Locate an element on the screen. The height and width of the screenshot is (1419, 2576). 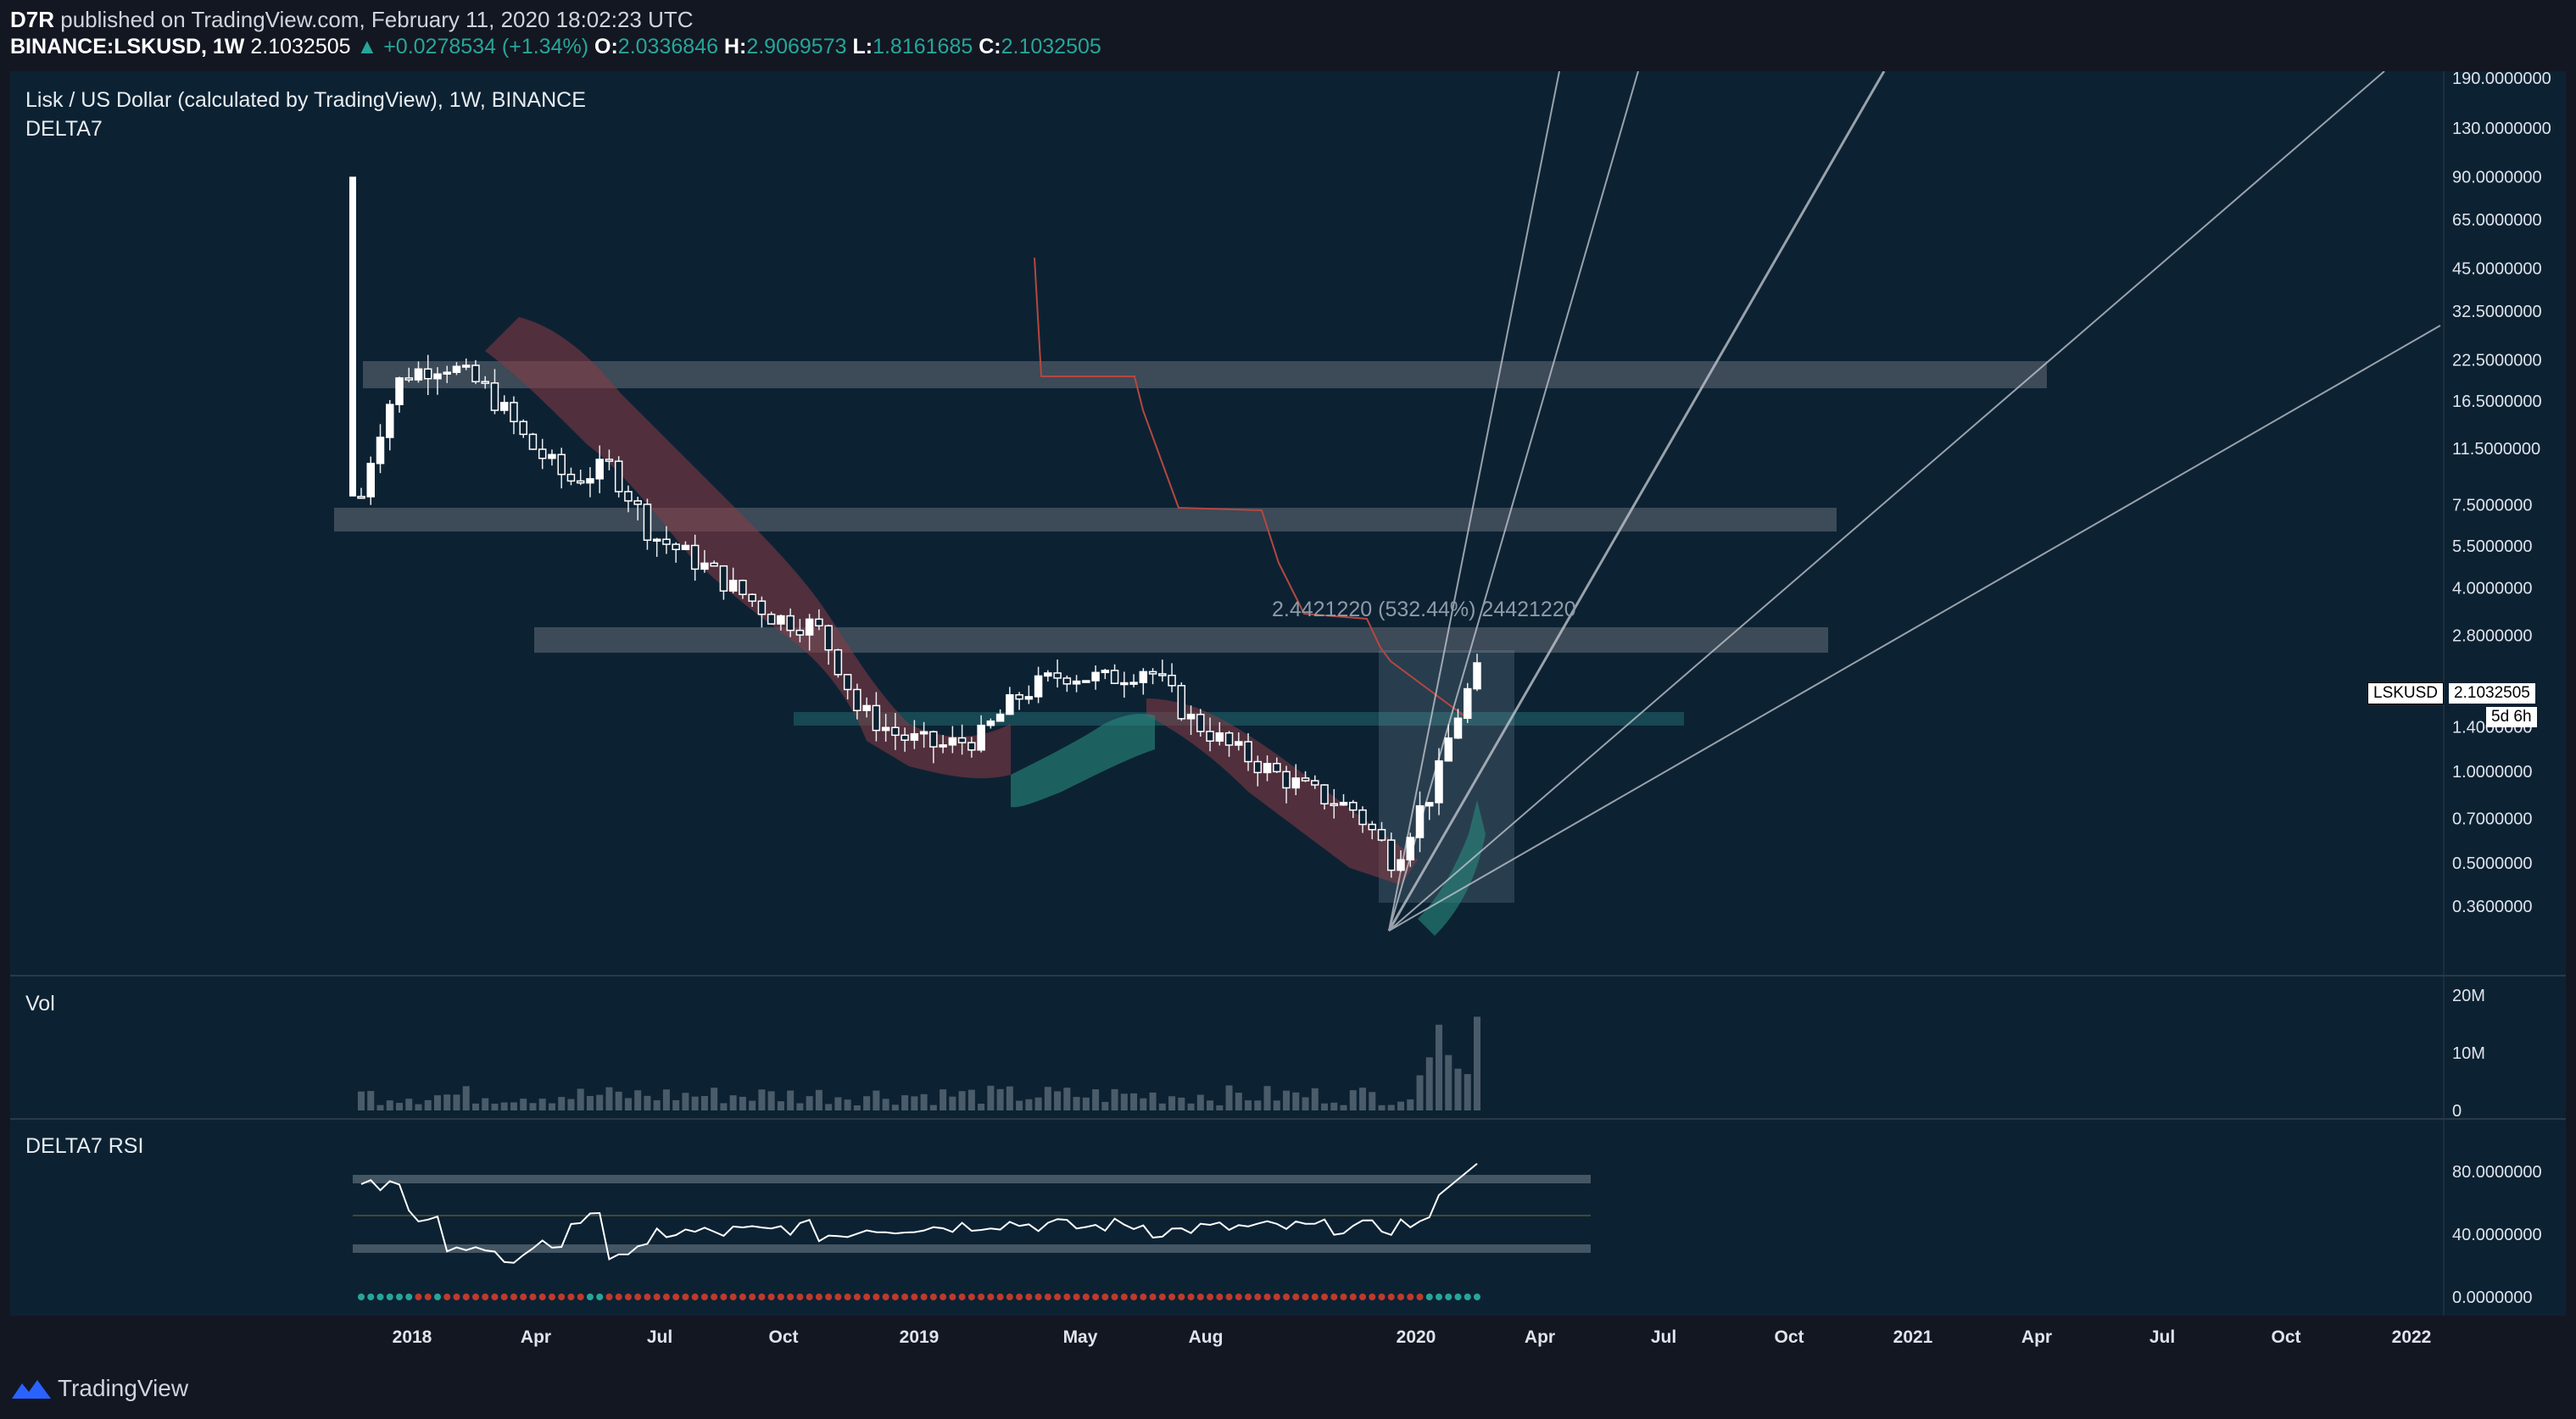
zone-rect is located at coordinates (1085, 519).